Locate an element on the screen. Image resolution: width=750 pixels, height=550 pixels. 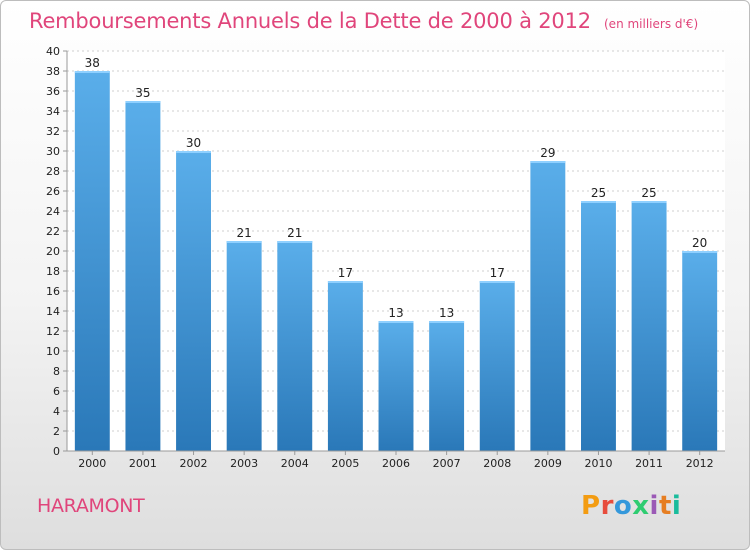
bar-value-label-2001: 35 is located at coordinates (142, 93).